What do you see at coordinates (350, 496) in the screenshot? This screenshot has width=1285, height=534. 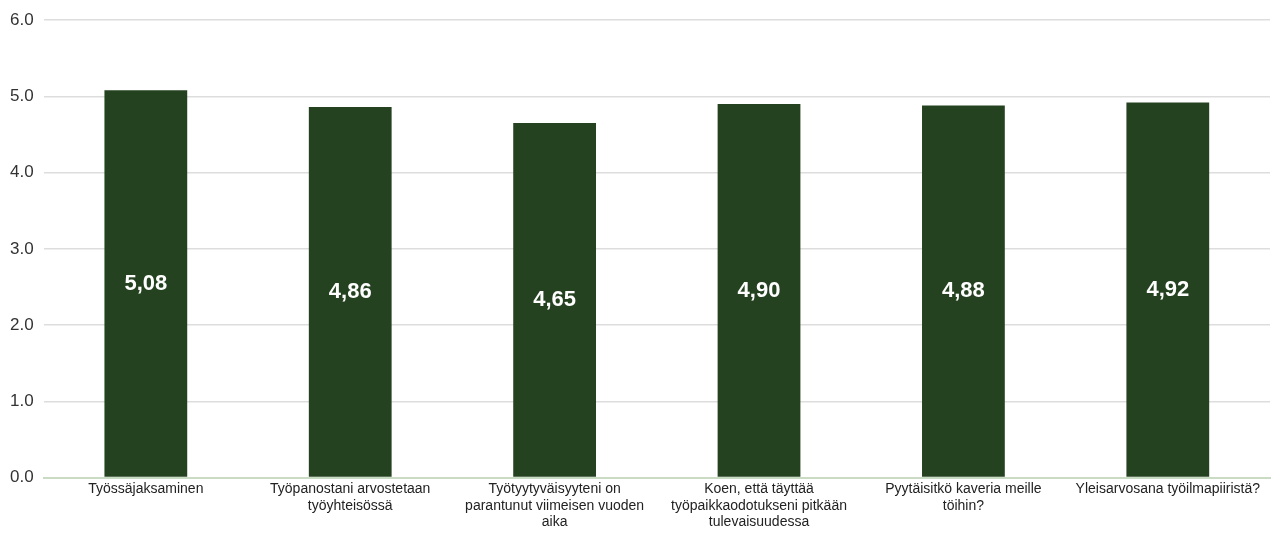 I see `x-tick-label: Työpanostani arvostetaan työyhteisössä` at bounding box center [350, 496].